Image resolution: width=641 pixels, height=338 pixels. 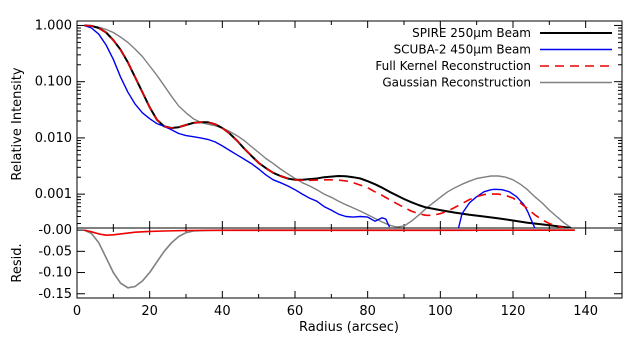 What do you see at coordinates (440, 311) in the screenshot?
I see `x-tick-label: 100` at bounding box center [440, 311].